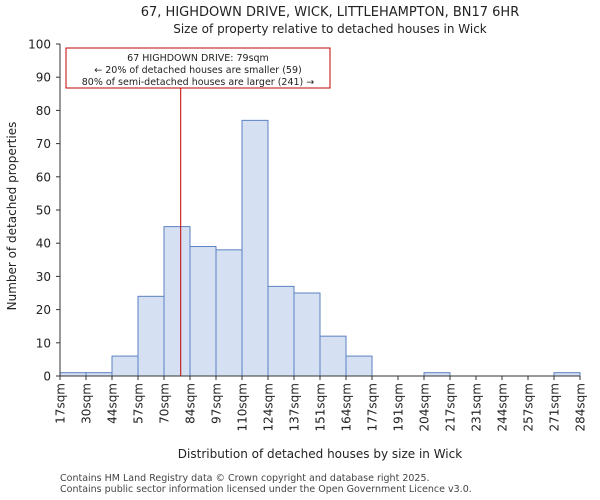  I want to click on x-tick-label-164sqm: 164sqm, so click(347, 407).